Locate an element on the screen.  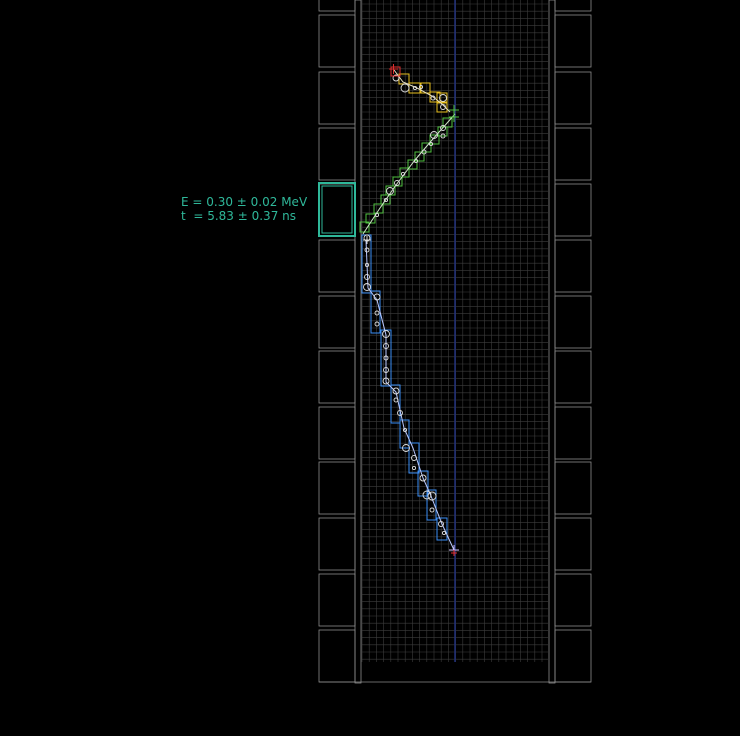
vertex-markers is located at coordinates (411, 310).